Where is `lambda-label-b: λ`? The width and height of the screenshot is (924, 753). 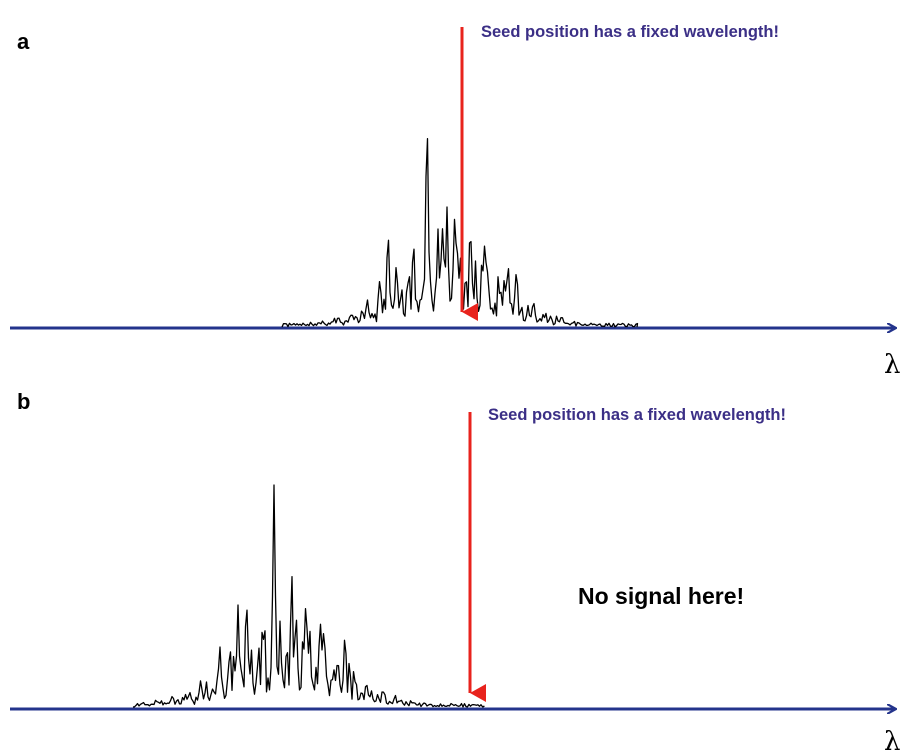
lambda-label-b: λ is located at coordinates (892, 740).